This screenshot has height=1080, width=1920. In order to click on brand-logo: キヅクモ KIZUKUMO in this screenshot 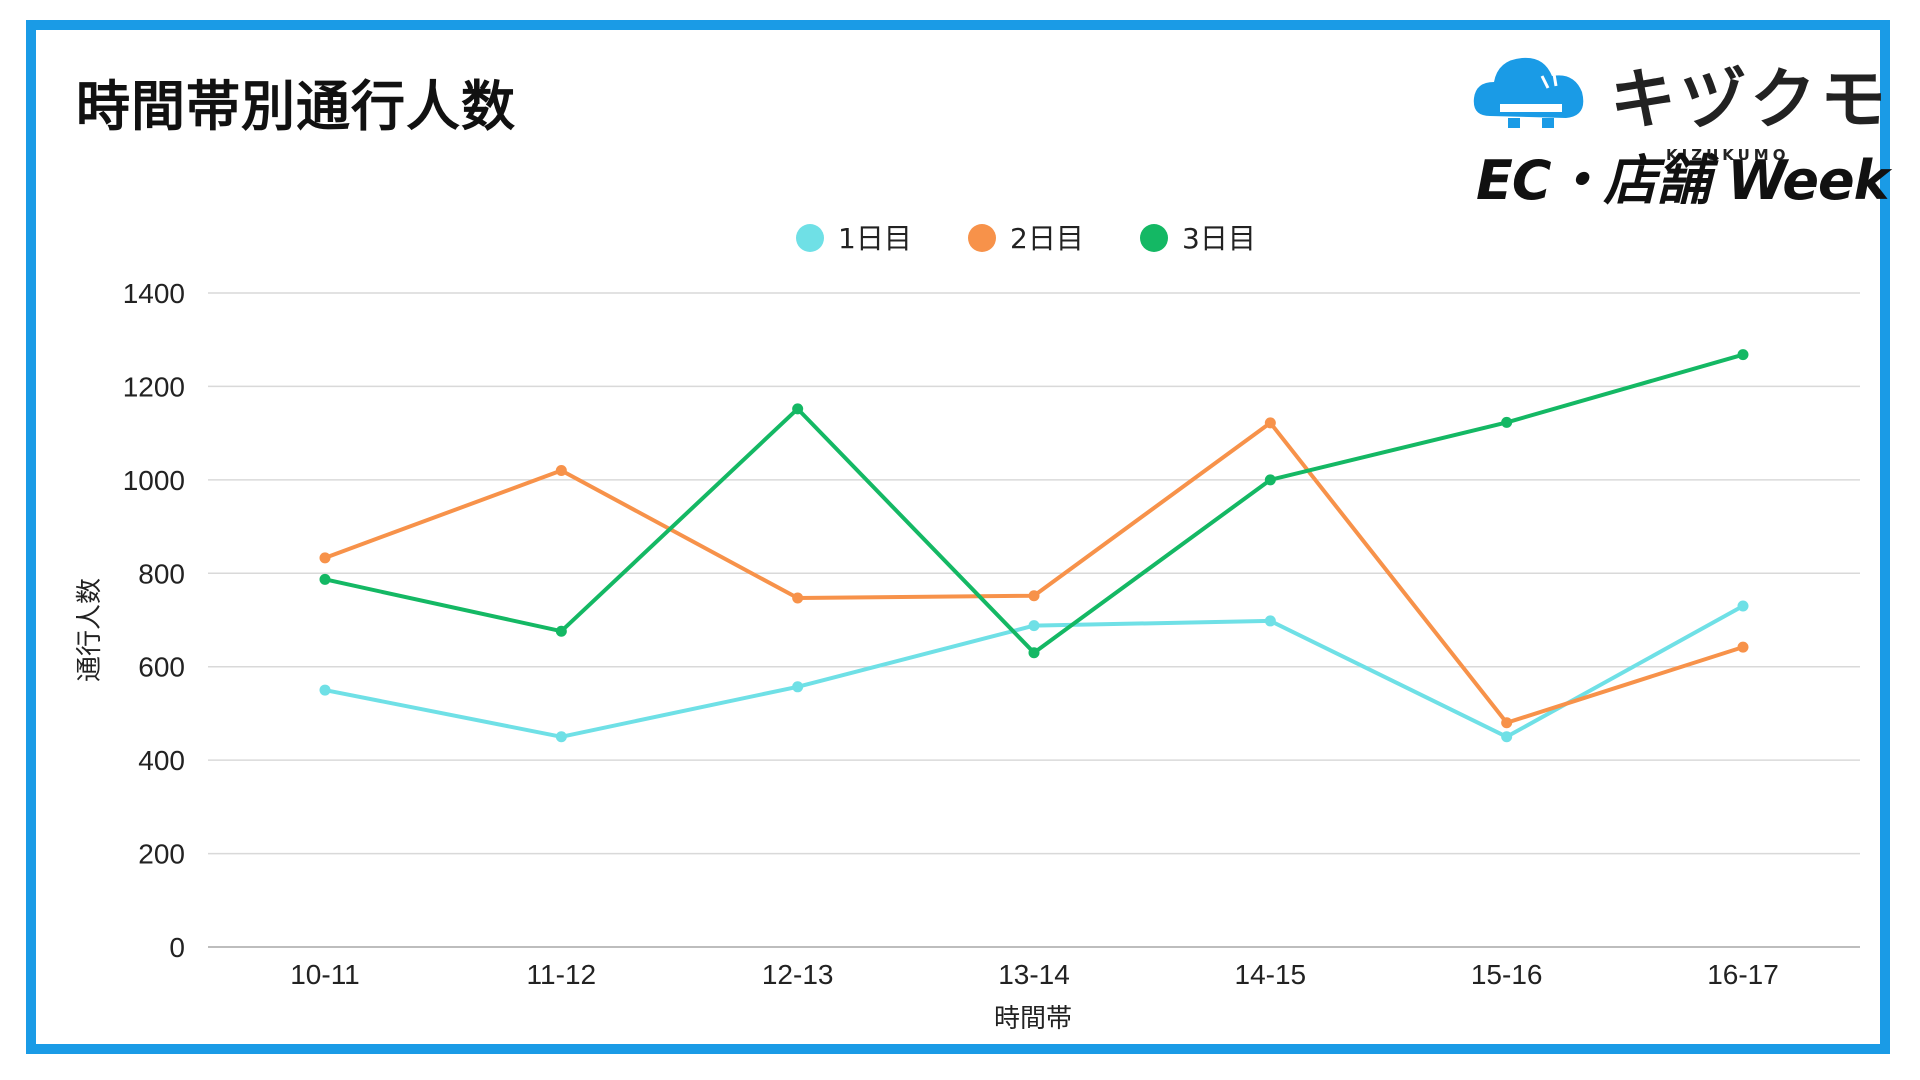, I will do `click(1680, 120)`.